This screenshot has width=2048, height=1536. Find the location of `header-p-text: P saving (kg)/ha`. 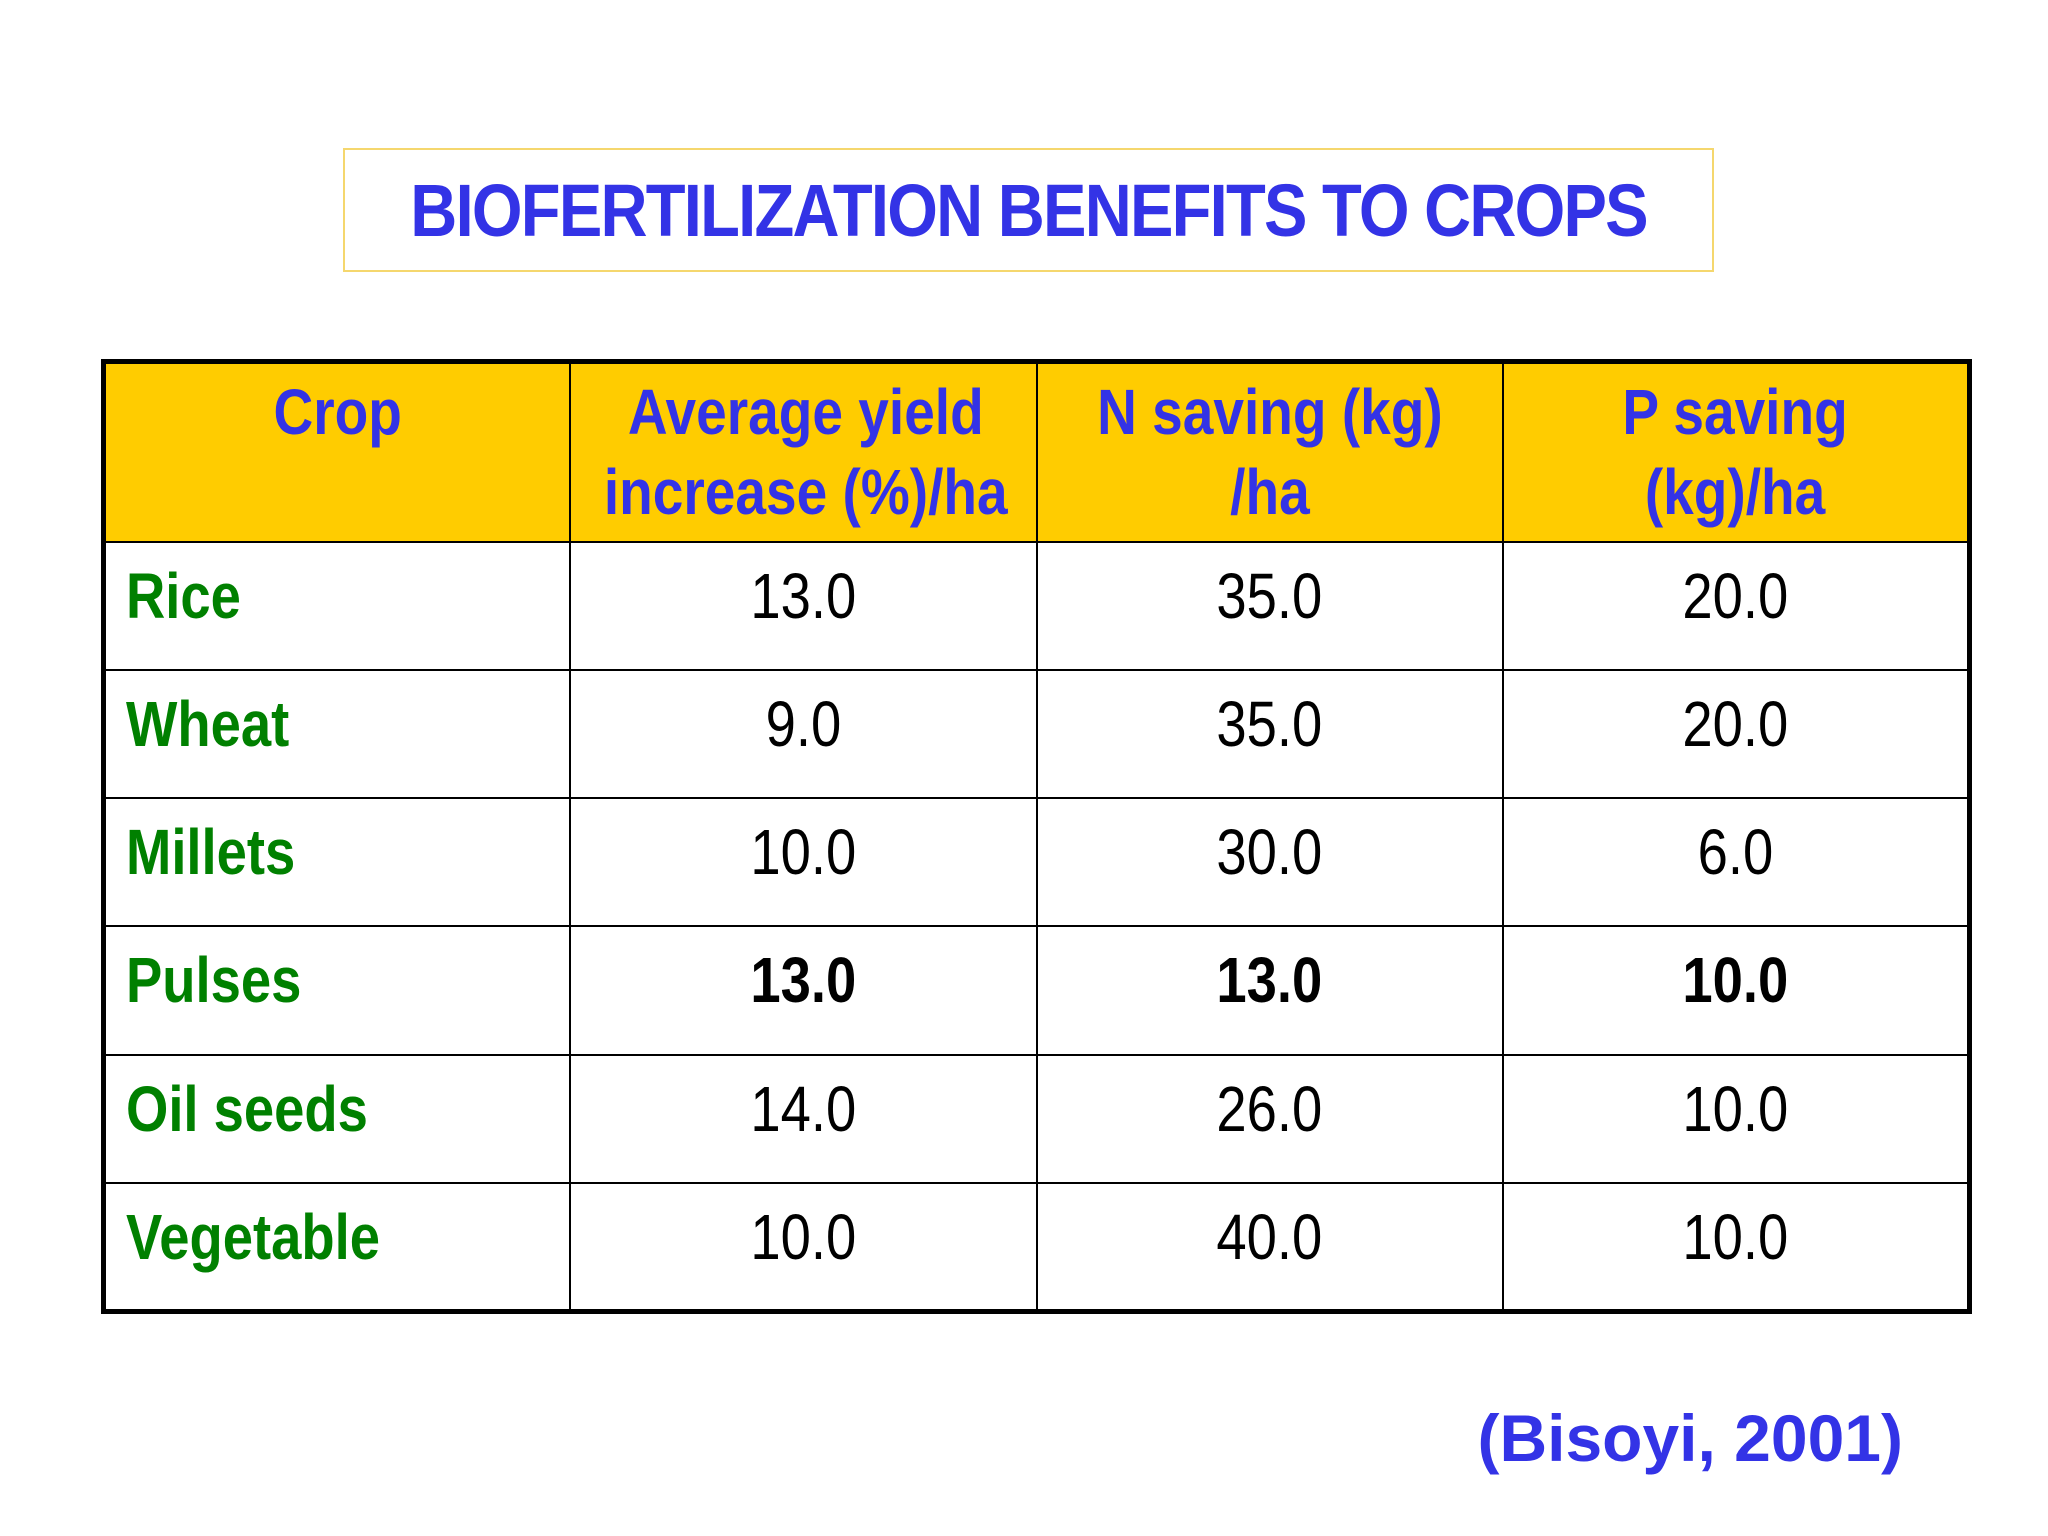

header-p-text: P saving (kg)/ha is located at coordinates (1735, 452).